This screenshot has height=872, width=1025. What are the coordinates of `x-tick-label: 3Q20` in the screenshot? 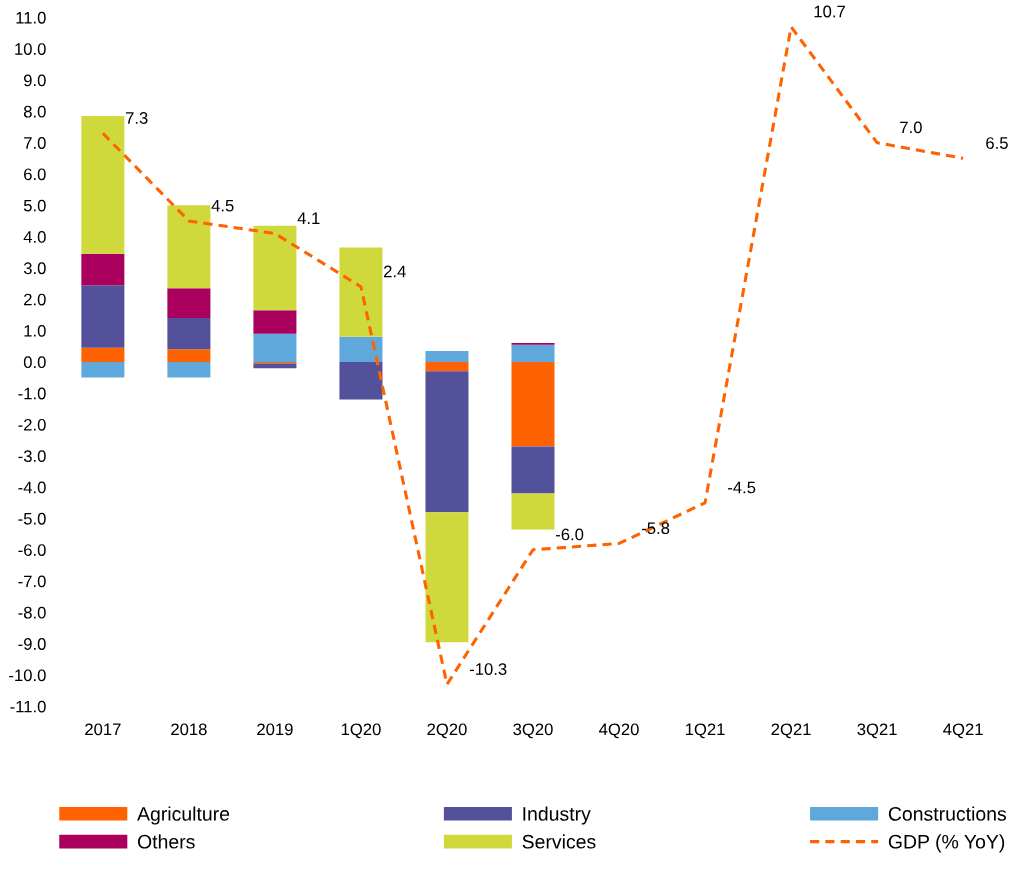 It's located at (533, 731).